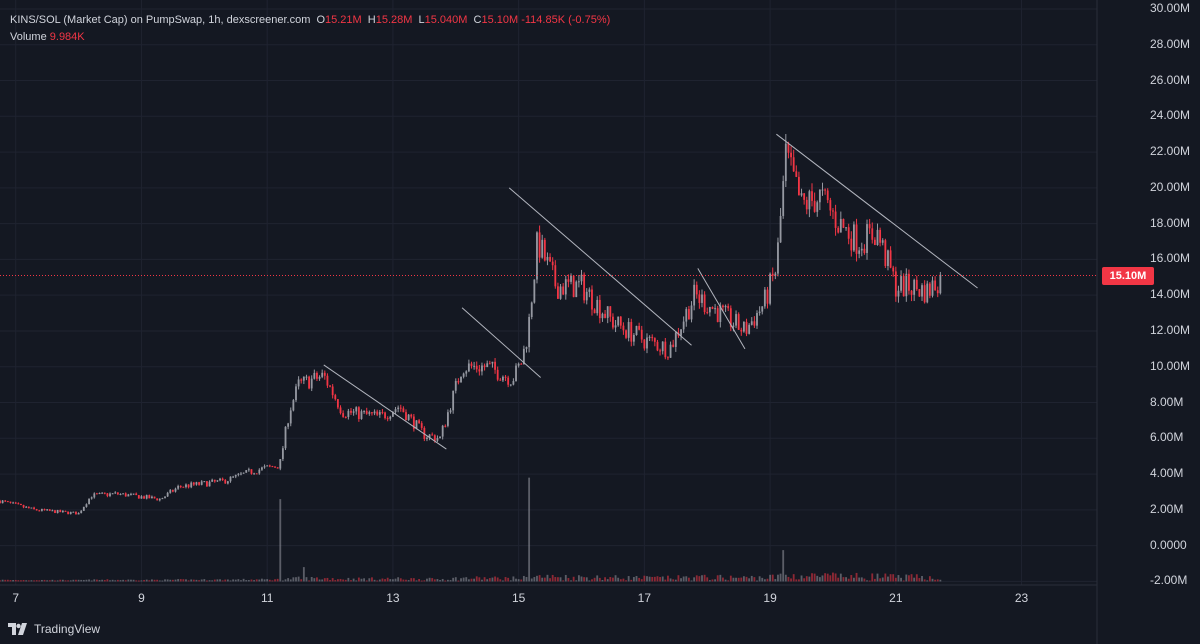 Image resolution: width=1200 pixels, height=644 pixels. I want to click on y-tick-label: 4.00M, so click(1167, 473).